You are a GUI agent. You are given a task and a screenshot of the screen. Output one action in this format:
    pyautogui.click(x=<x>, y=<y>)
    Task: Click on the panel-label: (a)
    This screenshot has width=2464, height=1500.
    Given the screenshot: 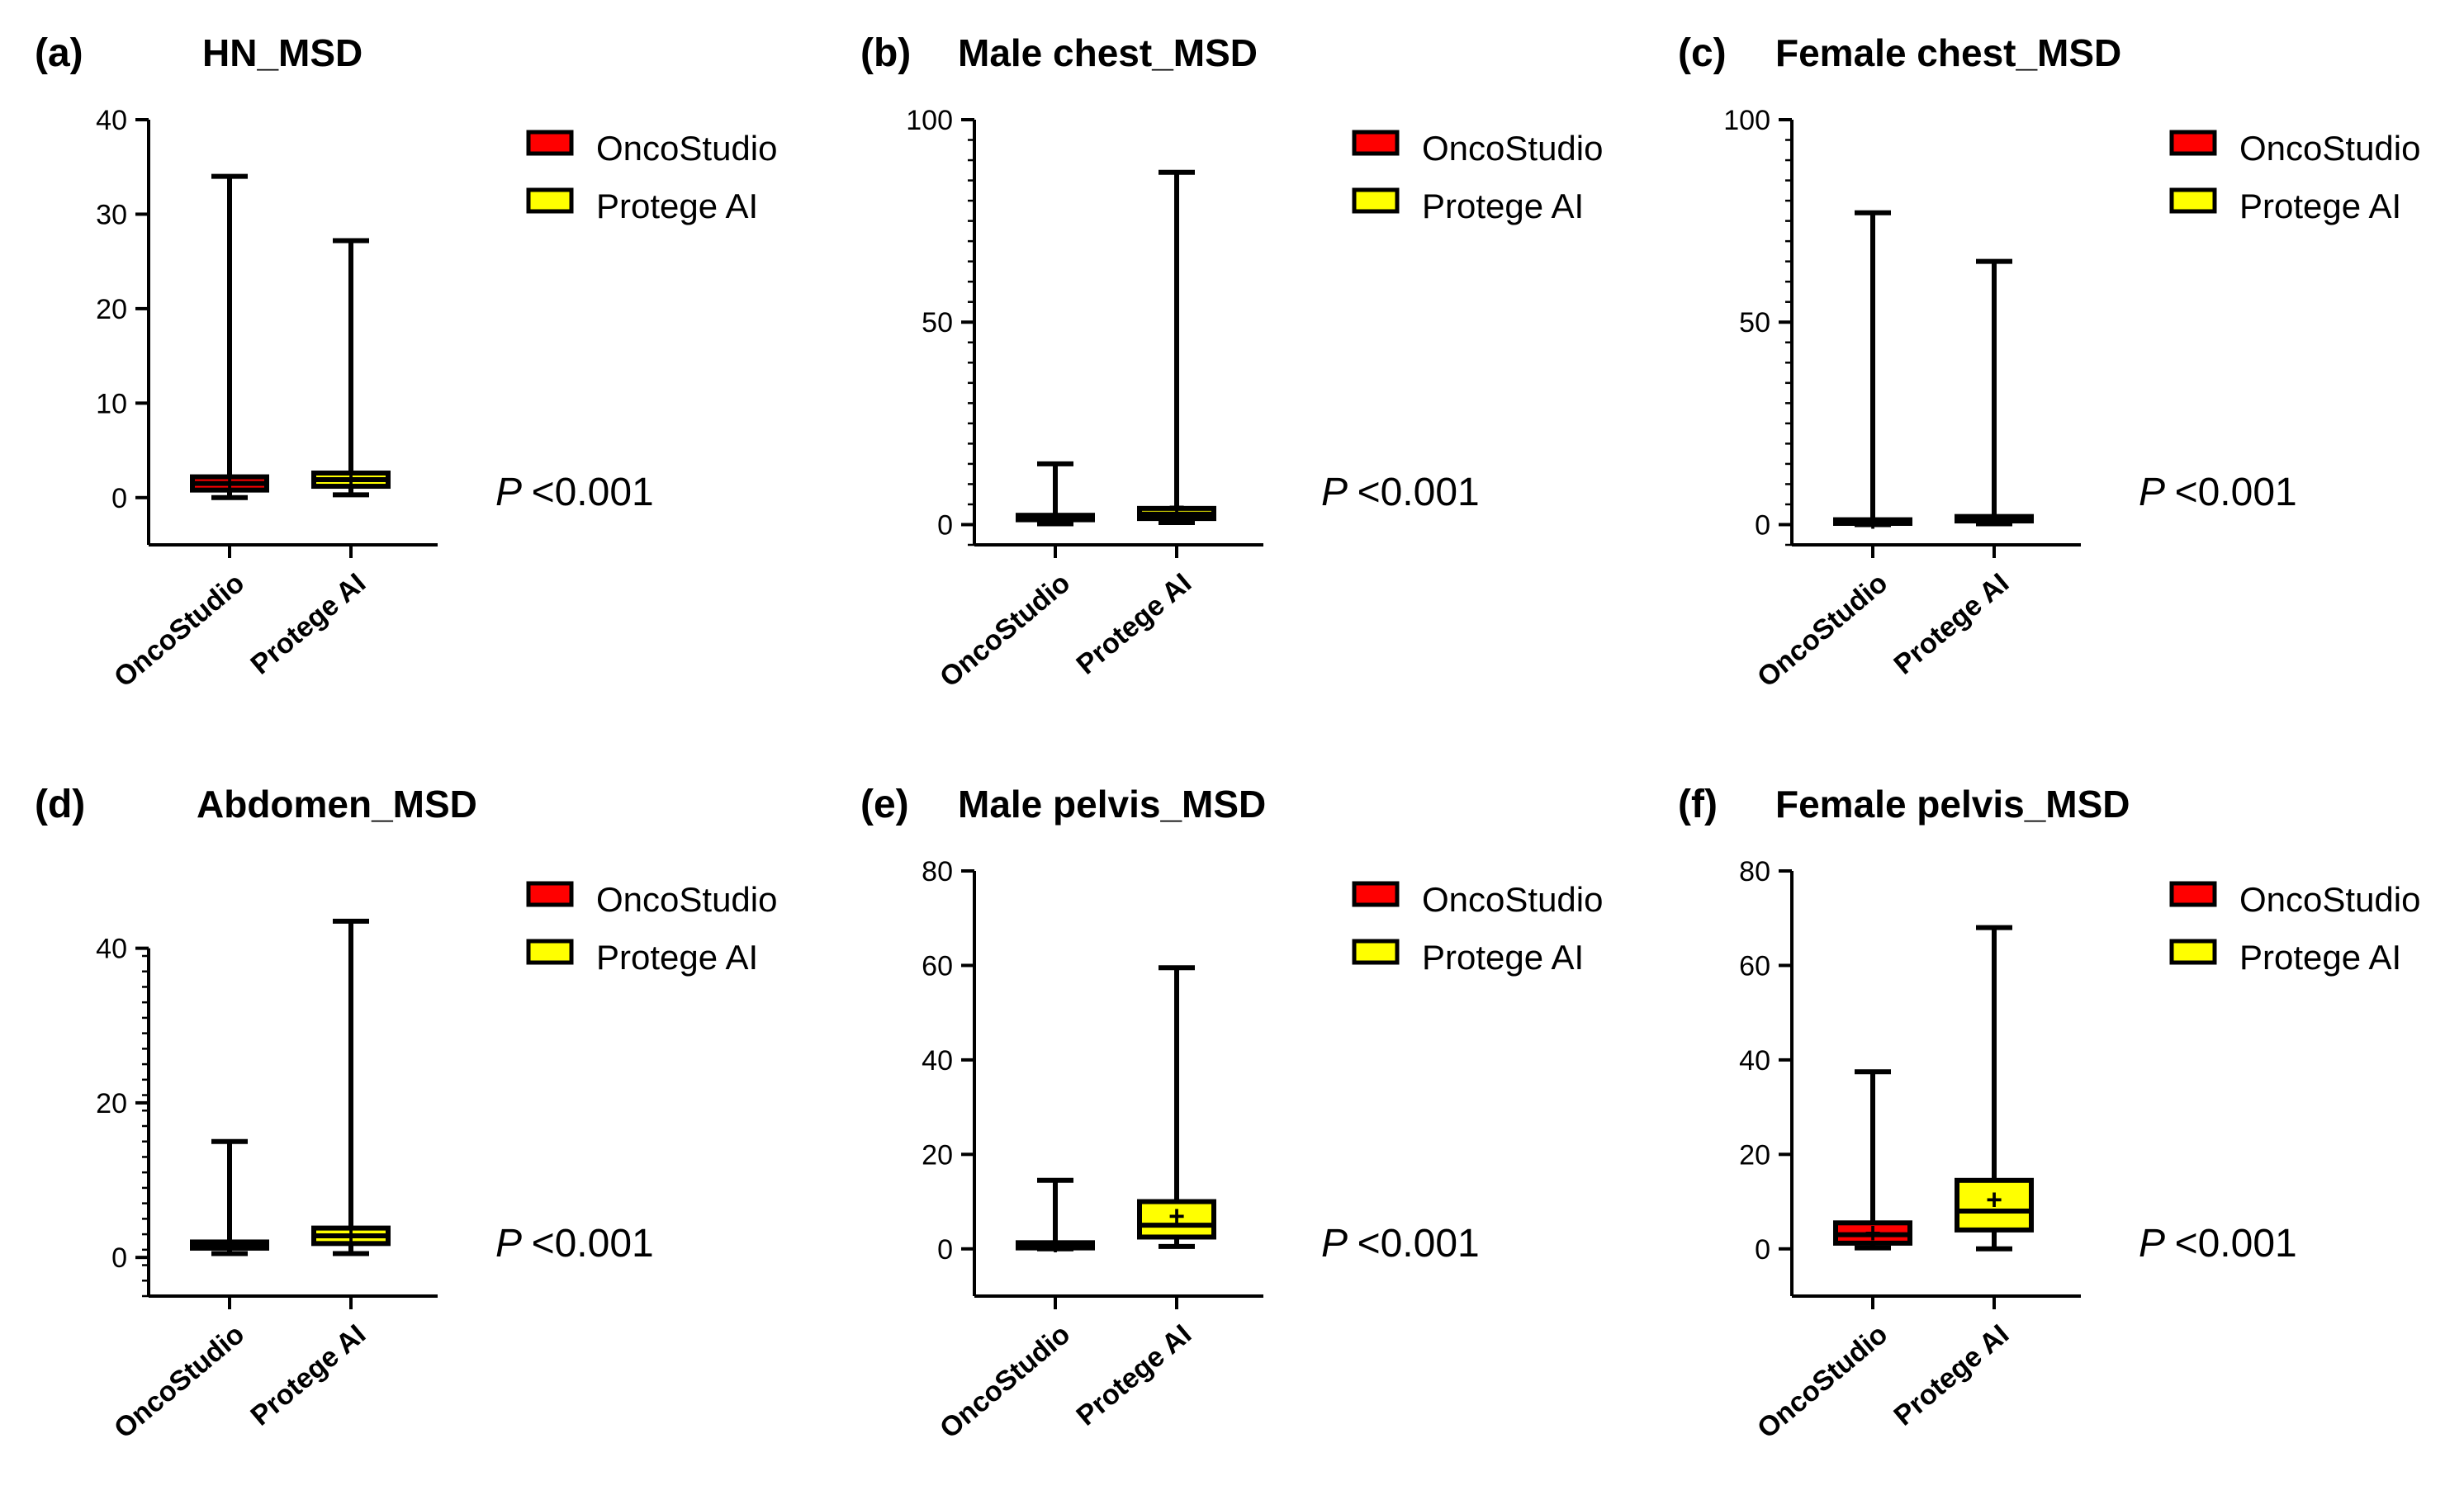 What is the action you would take?
    pyautogui.click(x=59, y=53)
    